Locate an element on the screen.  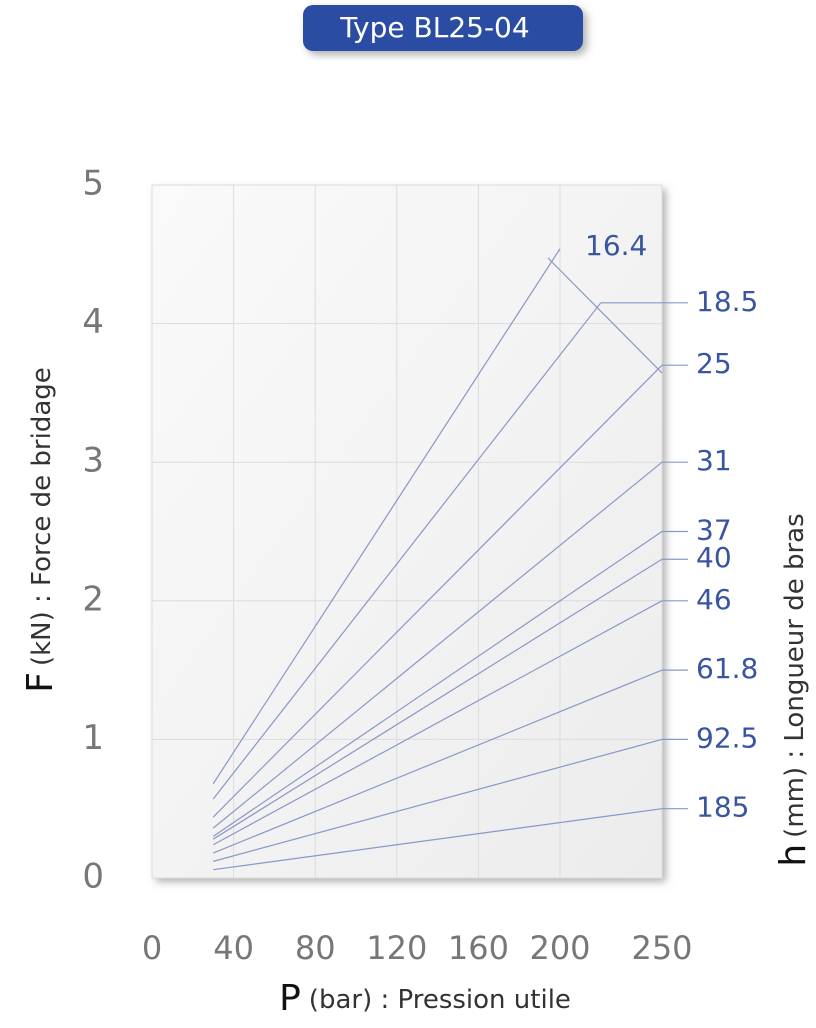
series-label: 18.5 is located at coordinates (727, 301).